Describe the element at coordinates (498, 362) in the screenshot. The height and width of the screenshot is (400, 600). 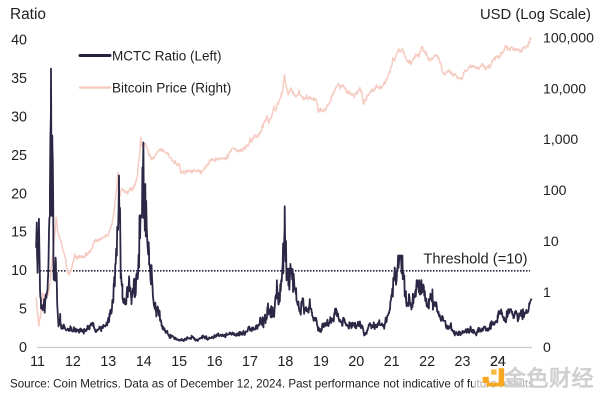
I see `svg-text: 24` at that location.